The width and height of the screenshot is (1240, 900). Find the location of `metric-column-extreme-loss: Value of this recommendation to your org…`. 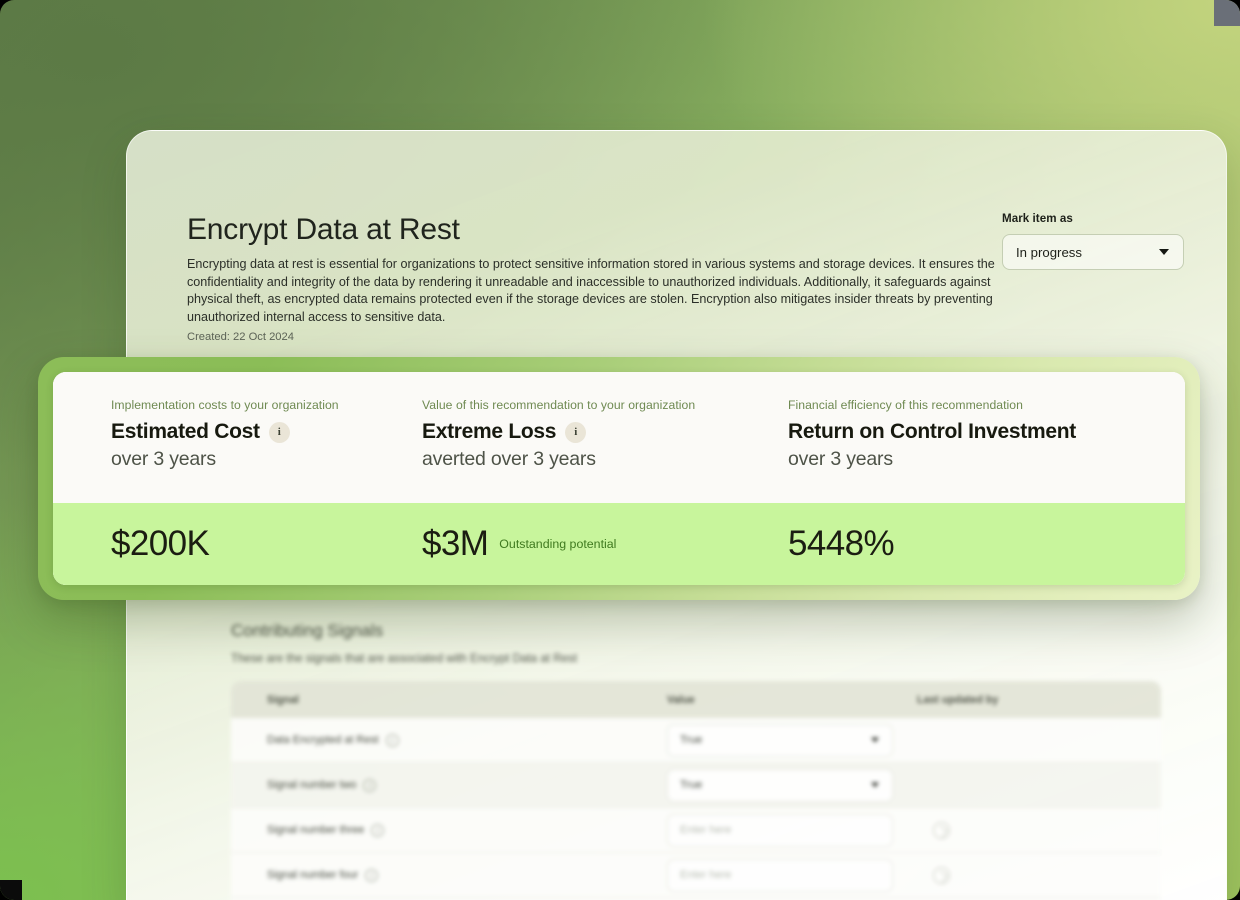

metric-column-extreme-loss: Value of this recommendation to your org… is located at coordinates (604, 450).